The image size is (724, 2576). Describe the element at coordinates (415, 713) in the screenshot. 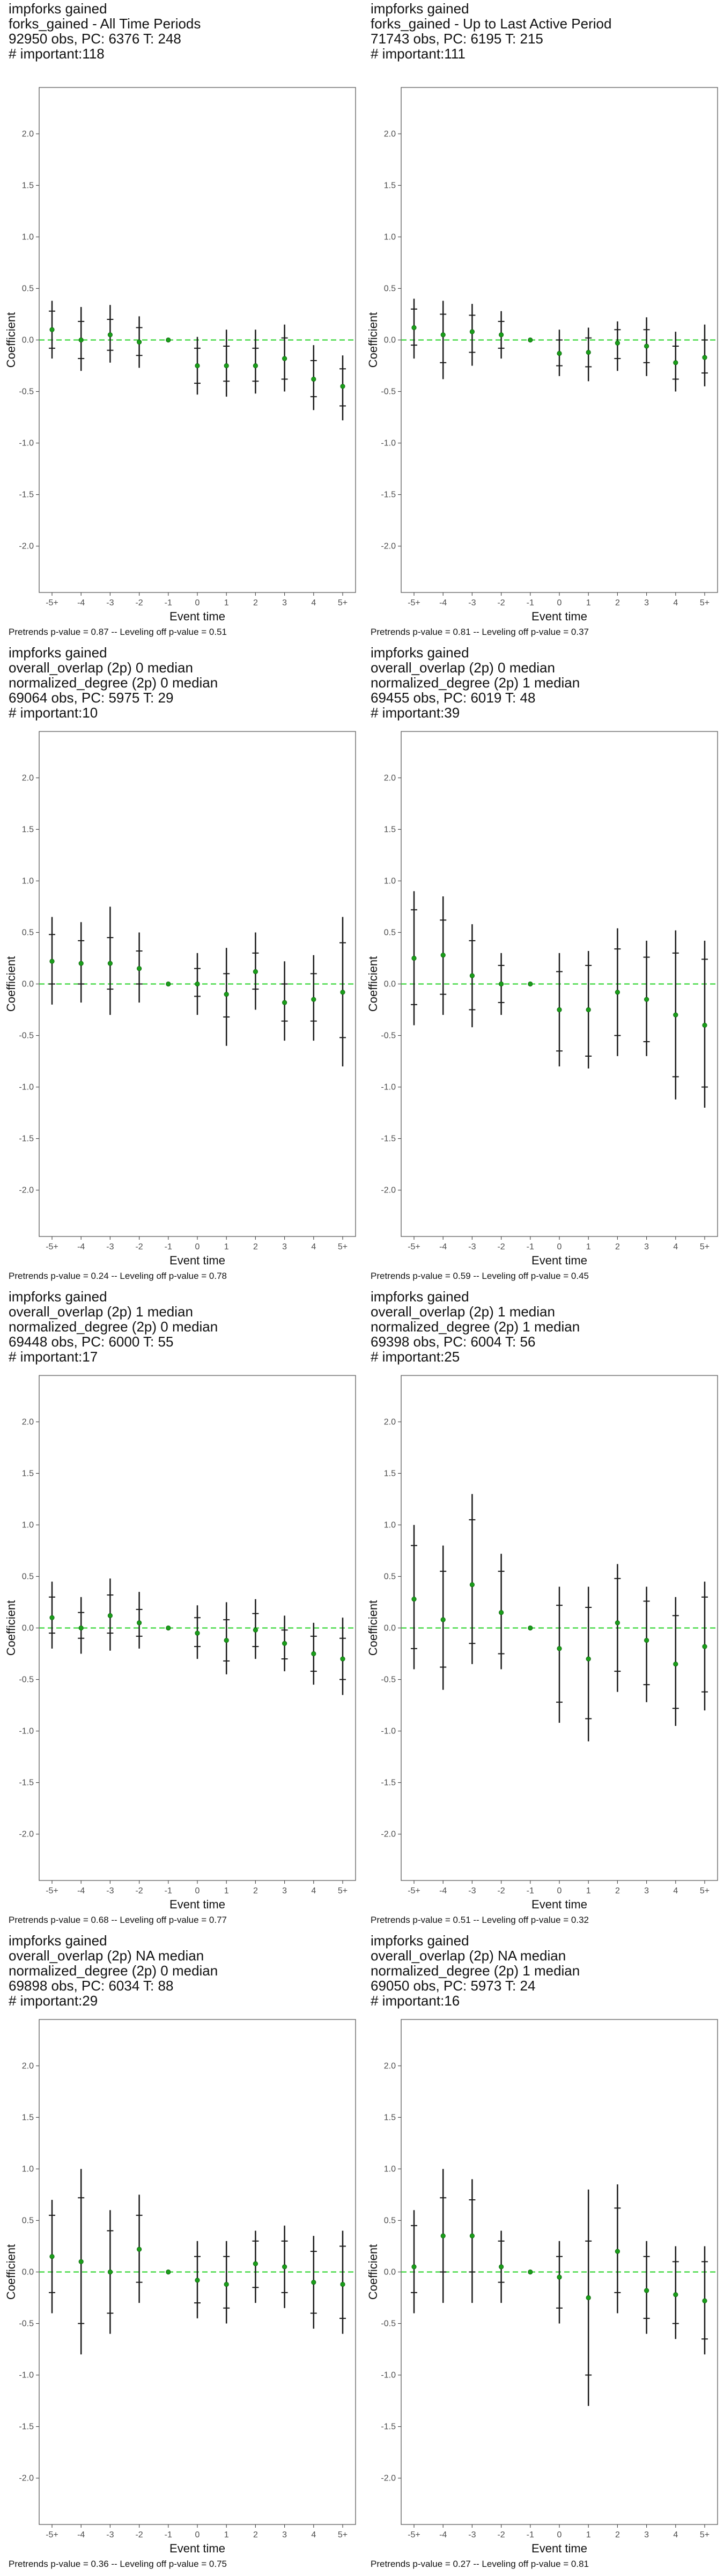

I see `panel-title-line: # important:39` at that location.